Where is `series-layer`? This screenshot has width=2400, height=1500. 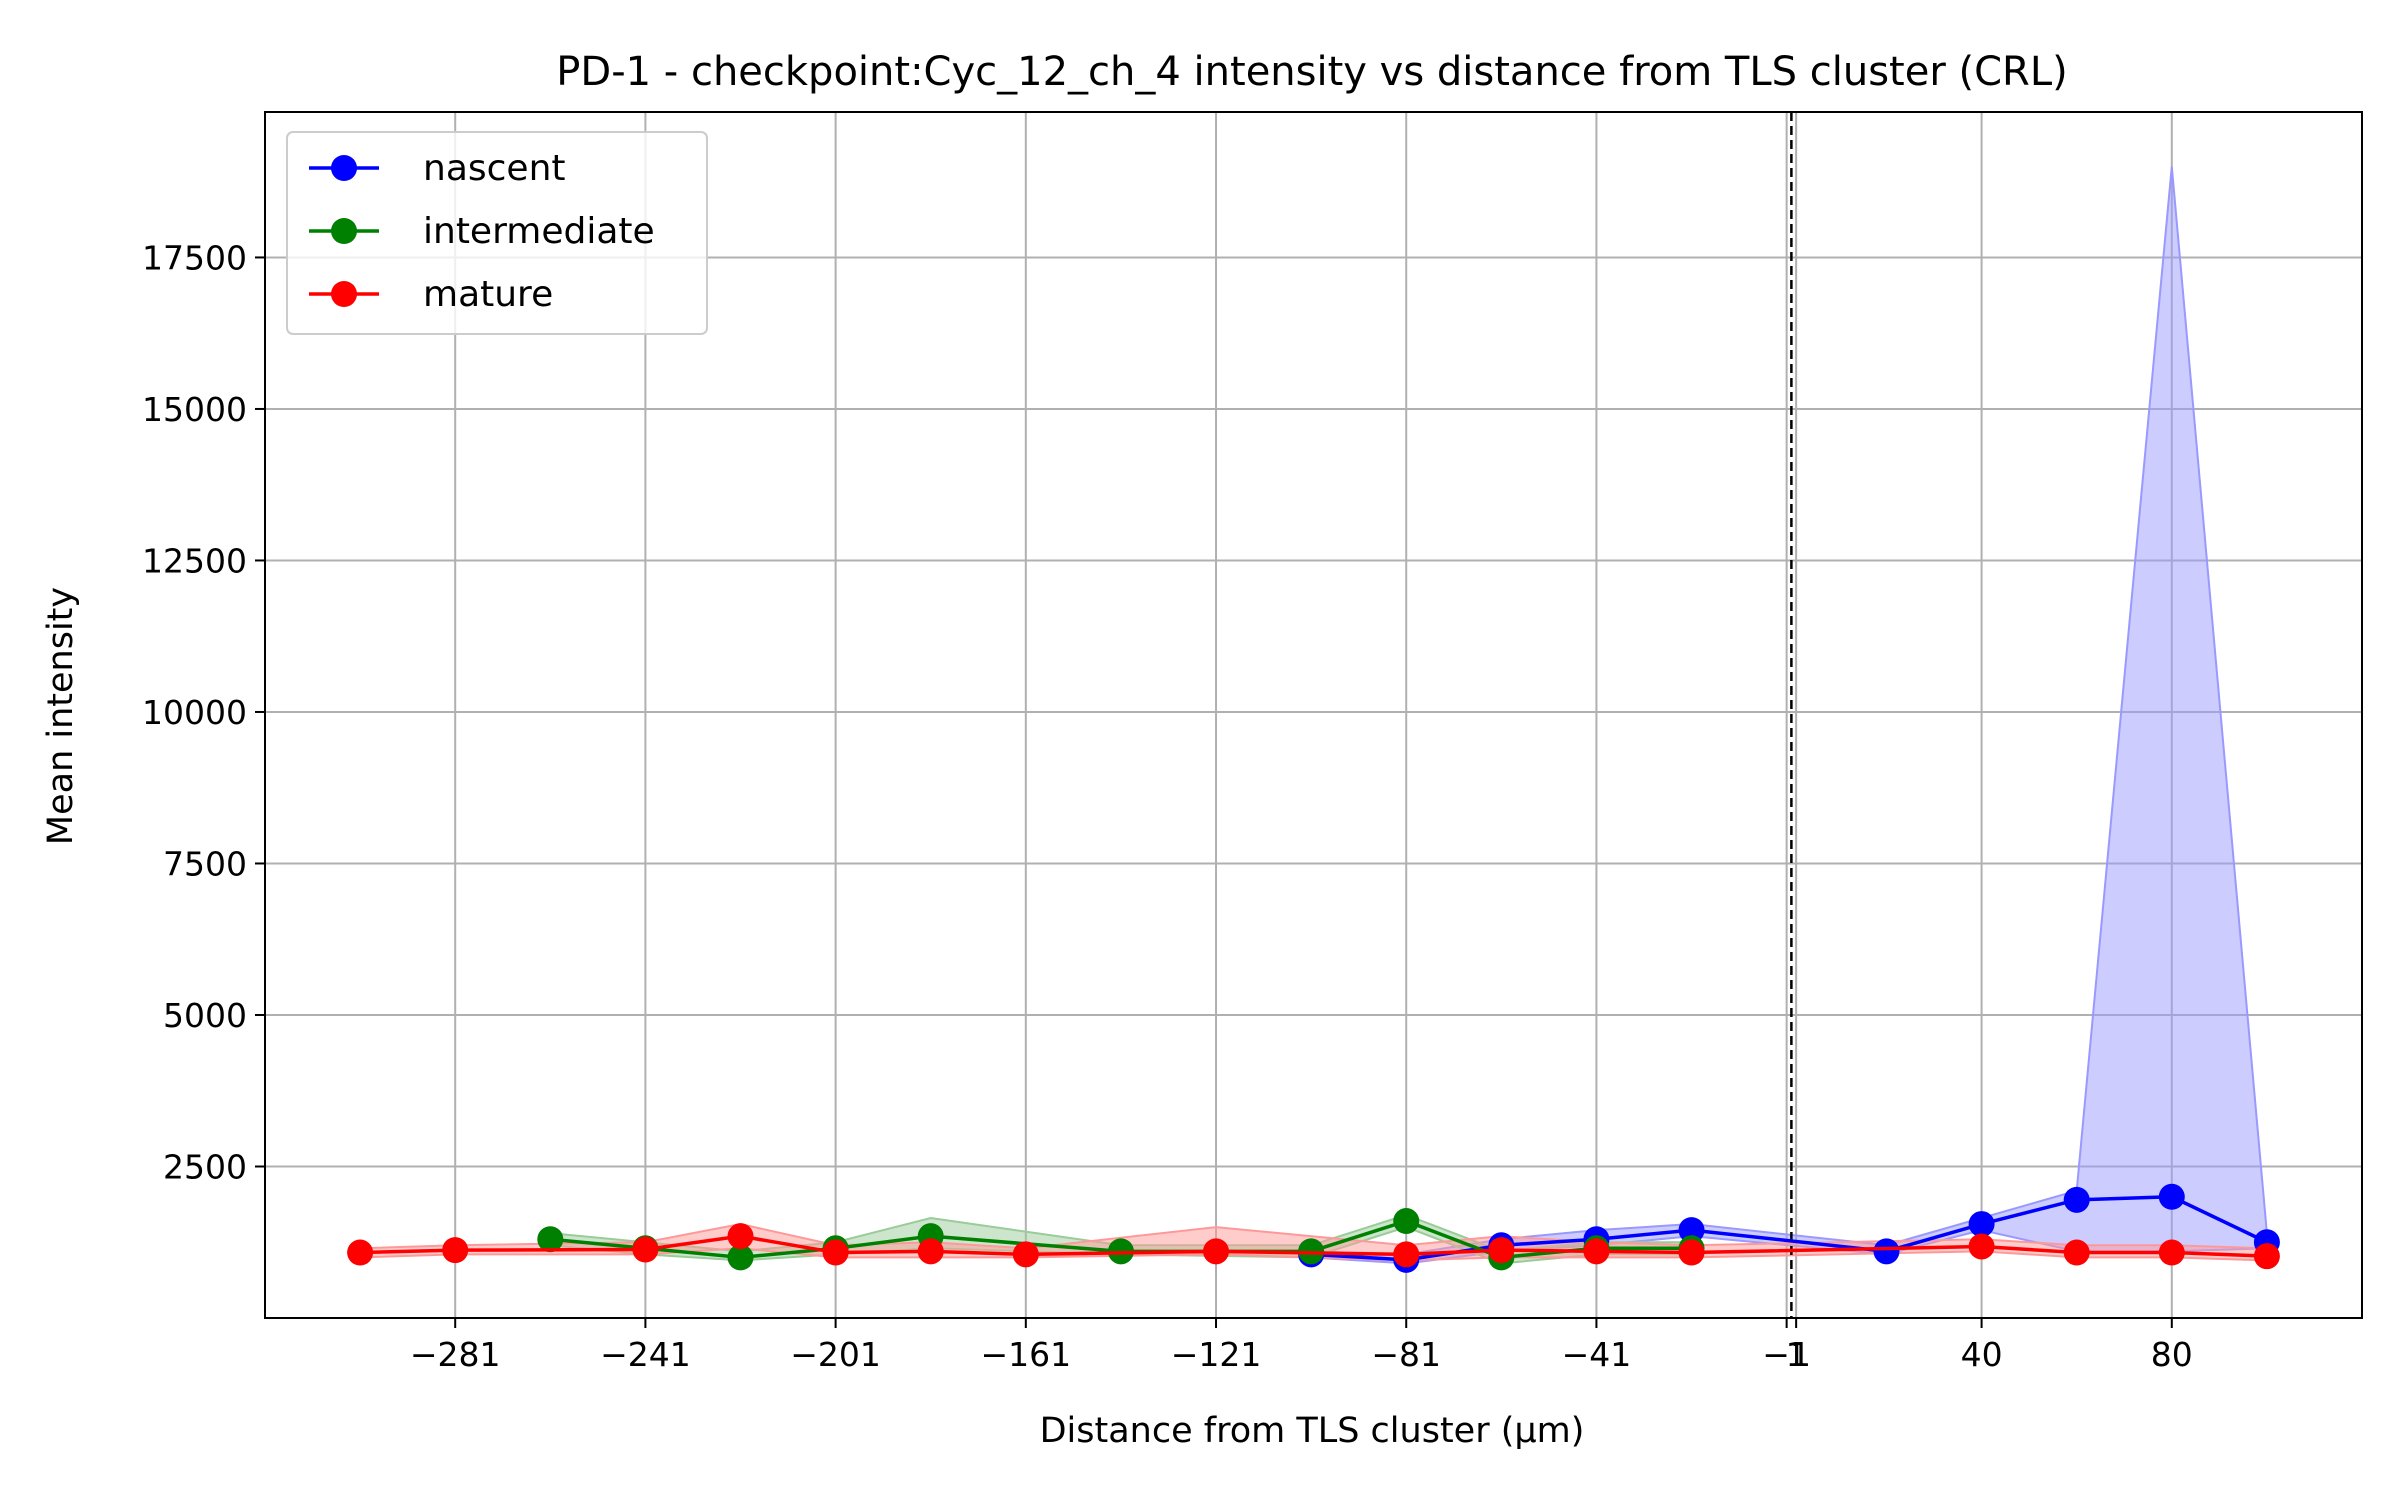 series-layer is located at coordinates (1313, 1228).